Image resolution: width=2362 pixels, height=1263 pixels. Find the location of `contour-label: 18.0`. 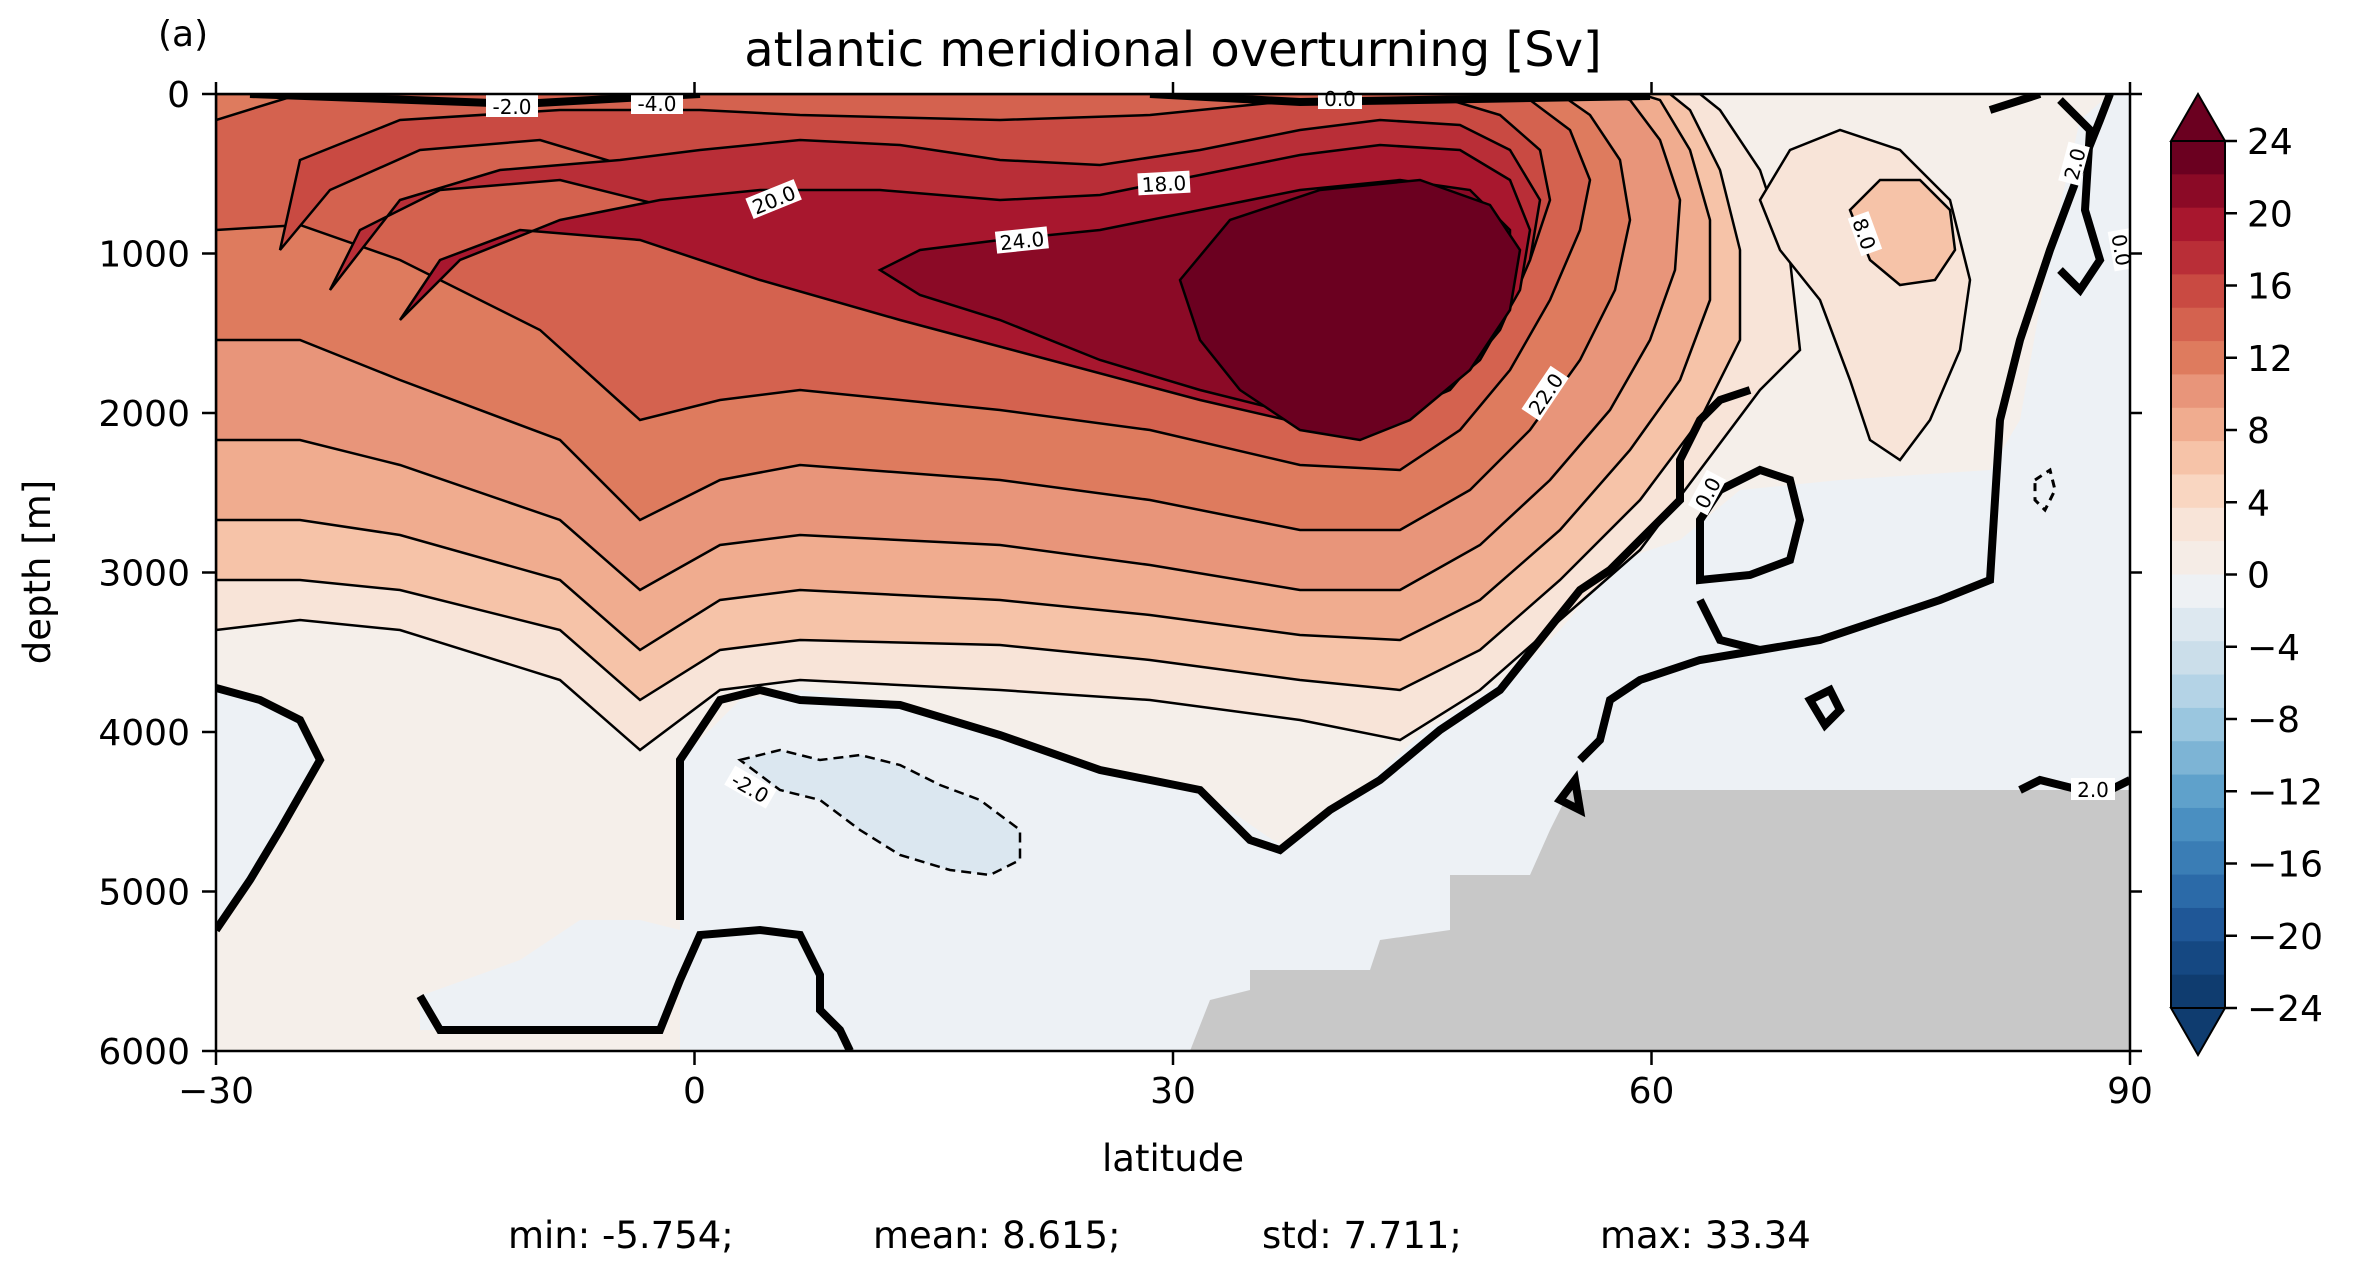

contour-label: 18.0 is located at coordinates (1164, 183).